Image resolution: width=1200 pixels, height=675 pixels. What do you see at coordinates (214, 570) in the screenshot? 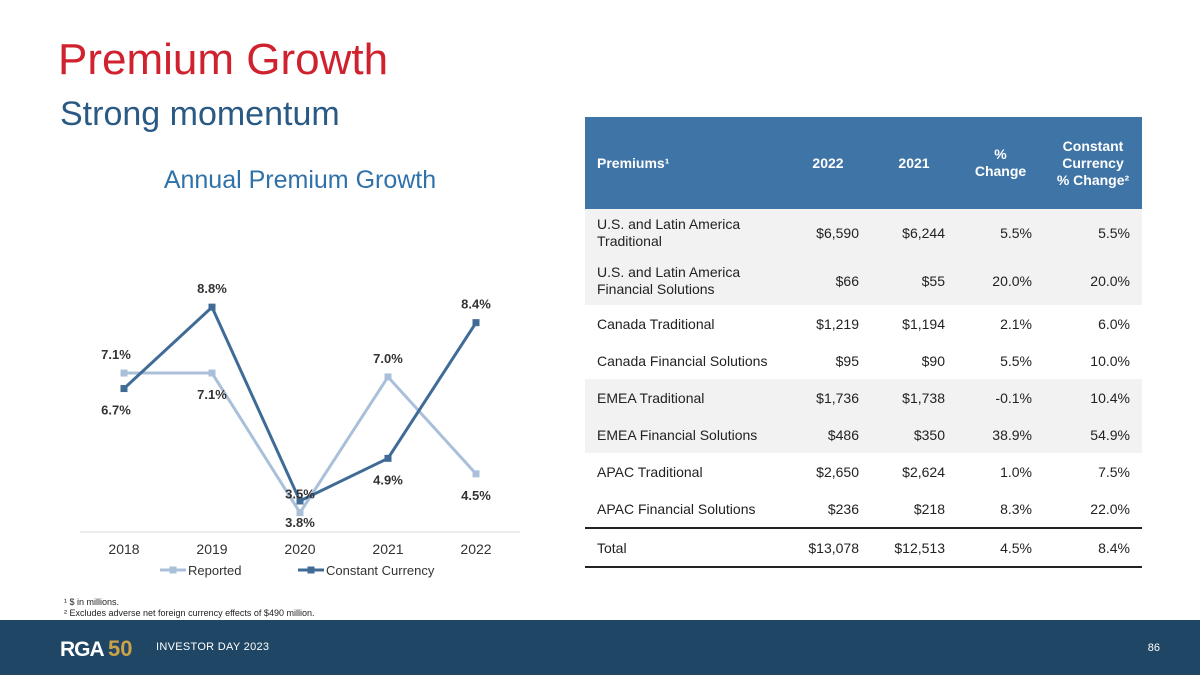
I see `legend-label: Reported` at bounding box center [214, 570].